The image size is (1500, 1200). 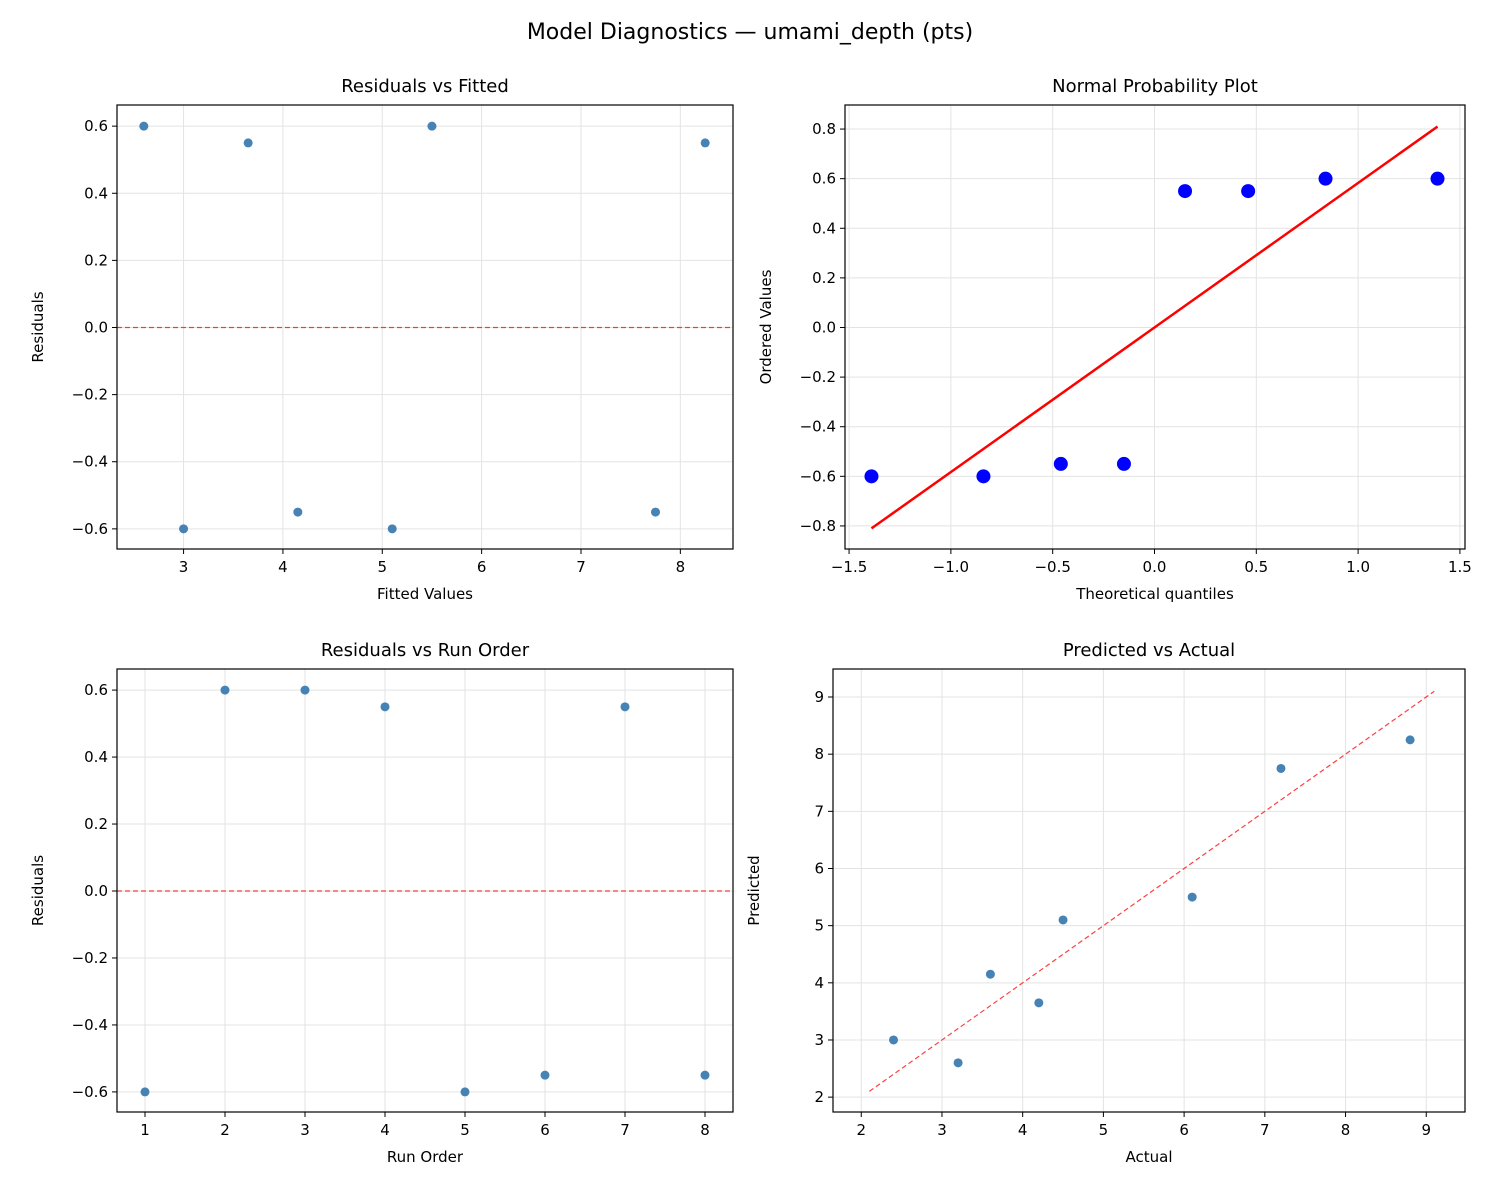 What do you see at coordinates (425, 594) in the screenshot?
I see `x-axis-label: Fitted Values` at bounding box center [425, 594].